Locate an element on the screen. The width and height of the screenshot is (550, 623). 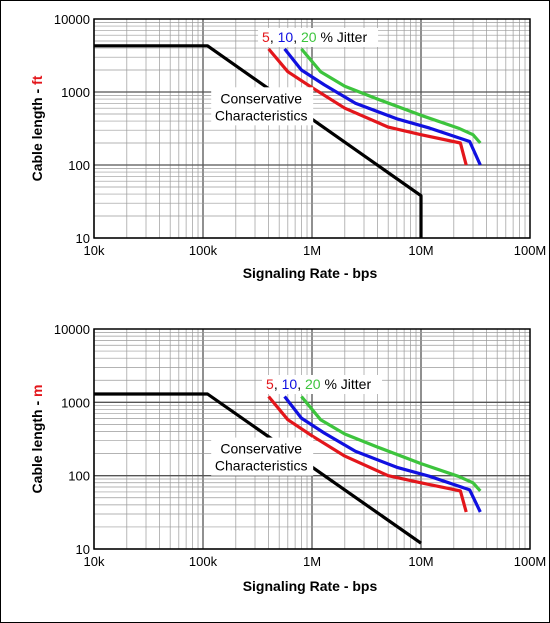
y-axis-label: Cable length - m is located at coordinates (37, 439).